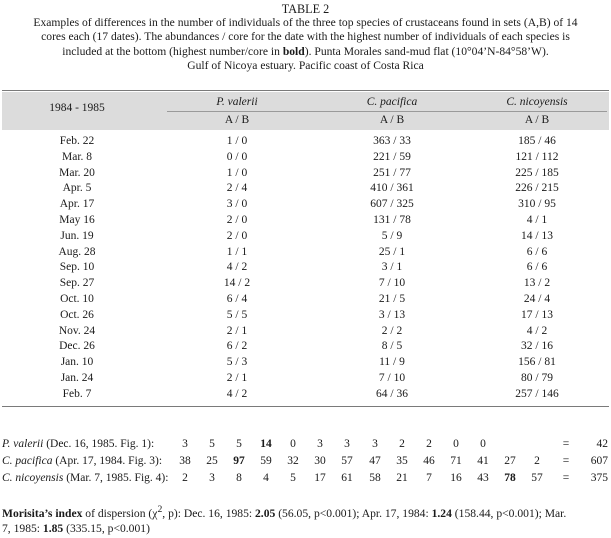 The image size is (611, 538). I want to click on morisita-label: Morisita’s index, so click(42, 513).